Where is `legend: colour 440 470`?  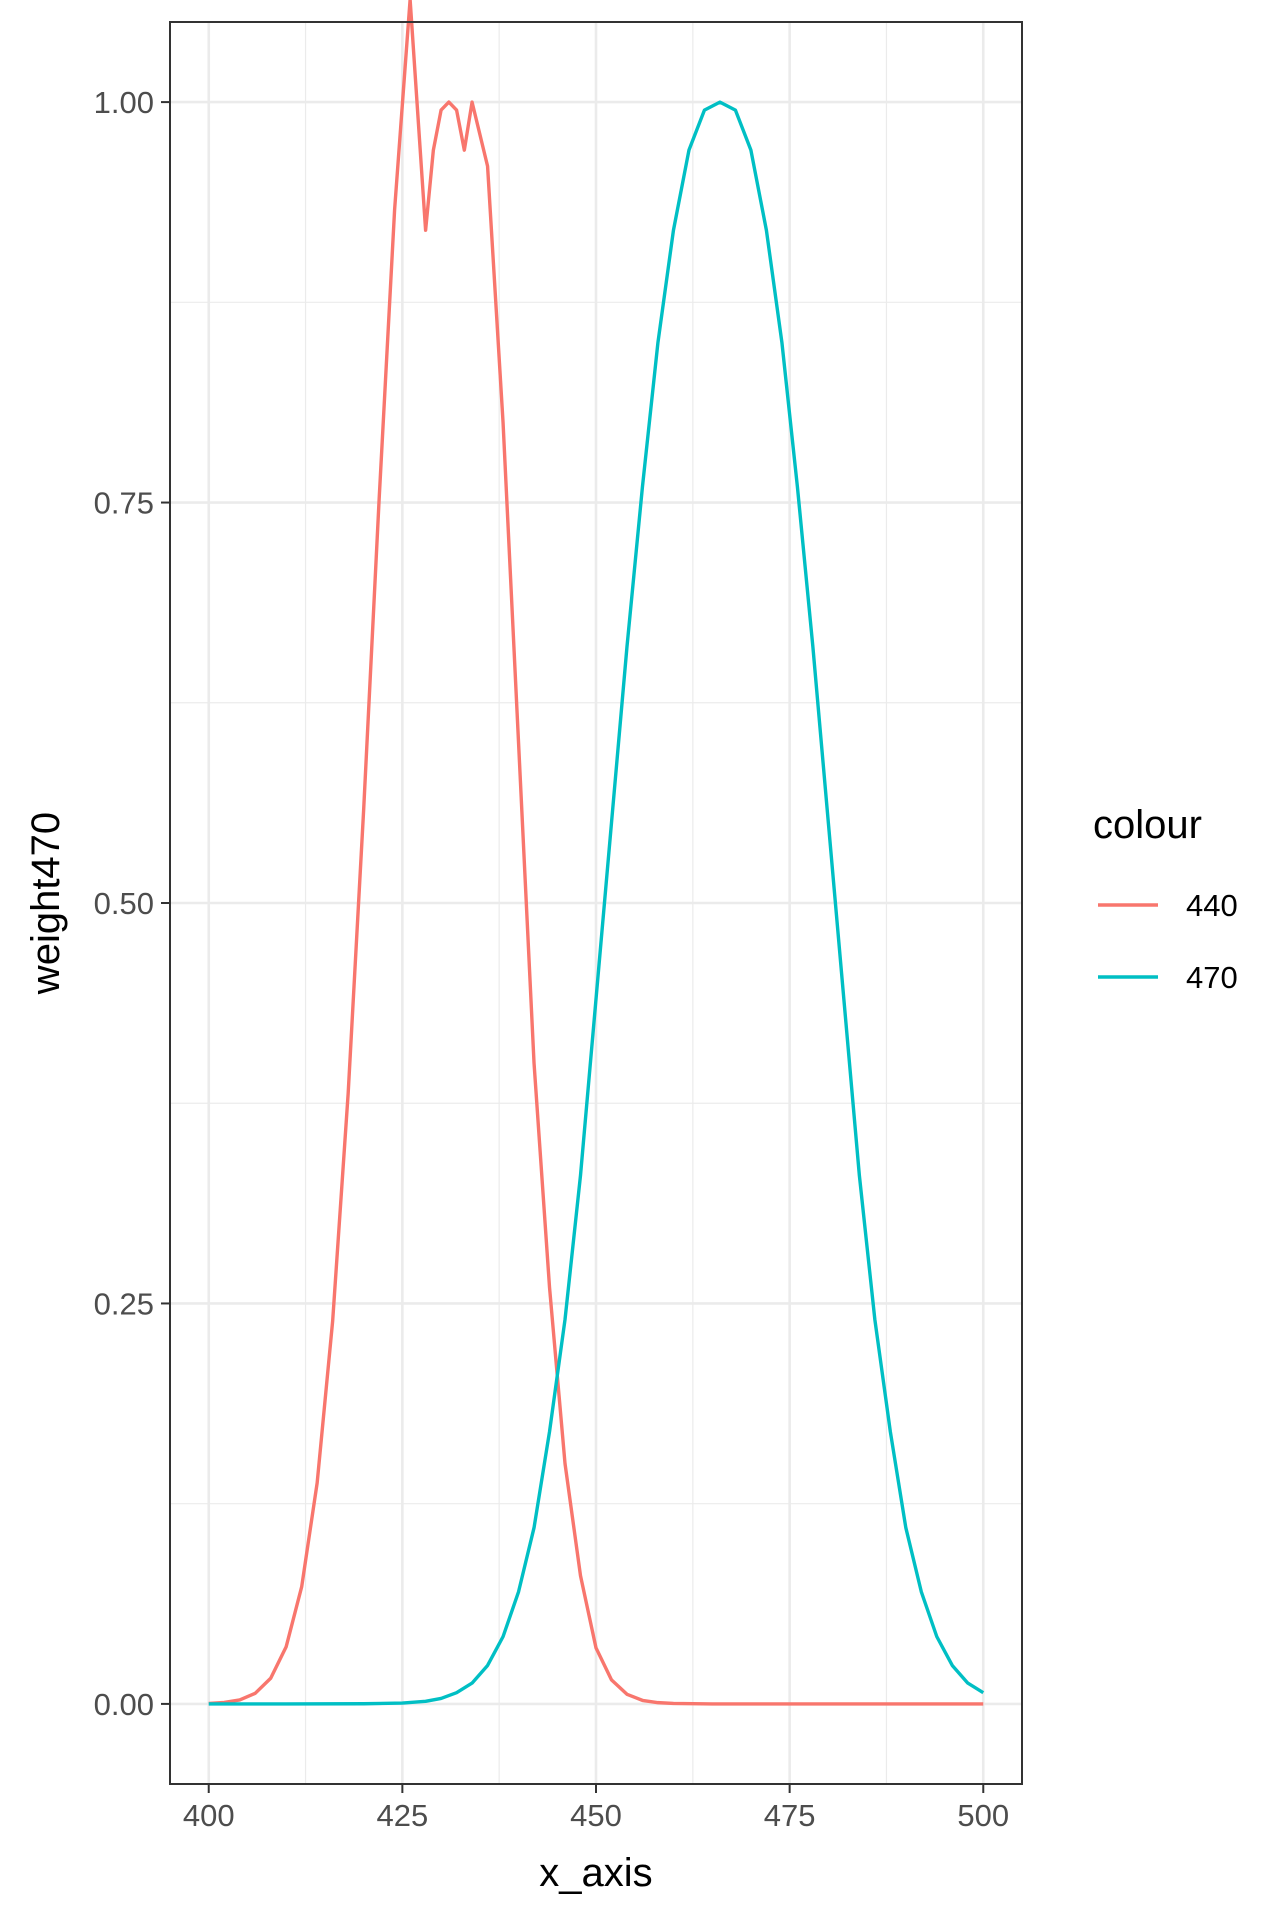 legend: colour 440 470 is located at coordinates (1165, 899).